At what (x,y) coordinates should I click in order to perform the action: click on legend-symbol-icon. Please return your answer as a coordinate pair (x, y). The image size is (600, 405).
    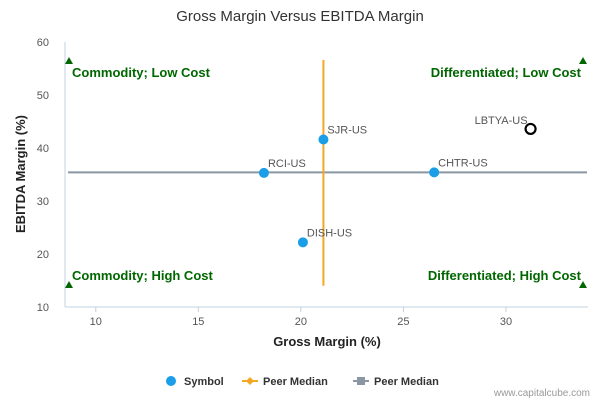
    Looking at the image, I should click on (171, 381).